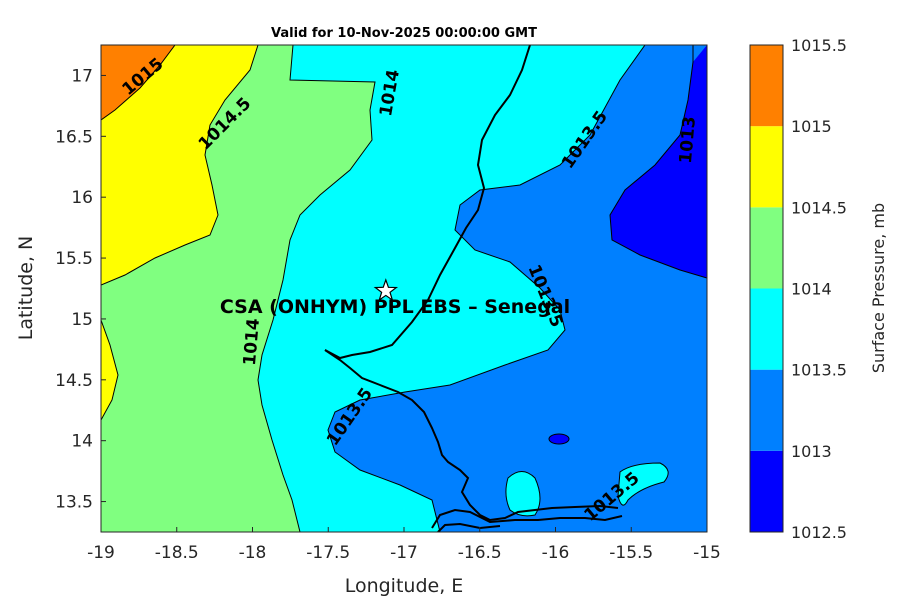 The height and width of the screenshot is (600, 900). I want to click on y-tick-label: 16, so click(82, 198).